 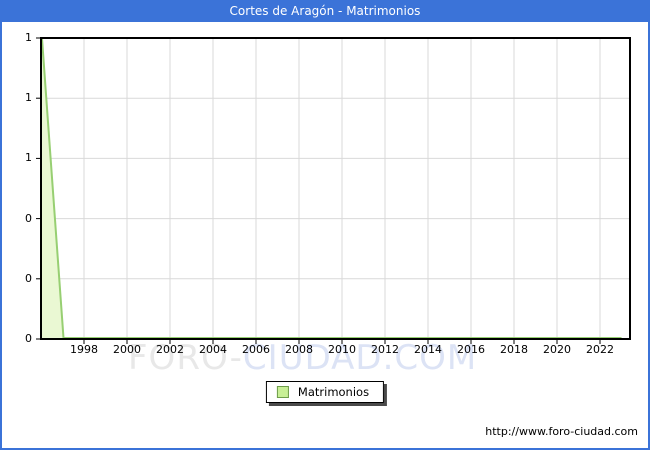 I want to click on x-tick-label: 2022, so click(x=600, y=349).